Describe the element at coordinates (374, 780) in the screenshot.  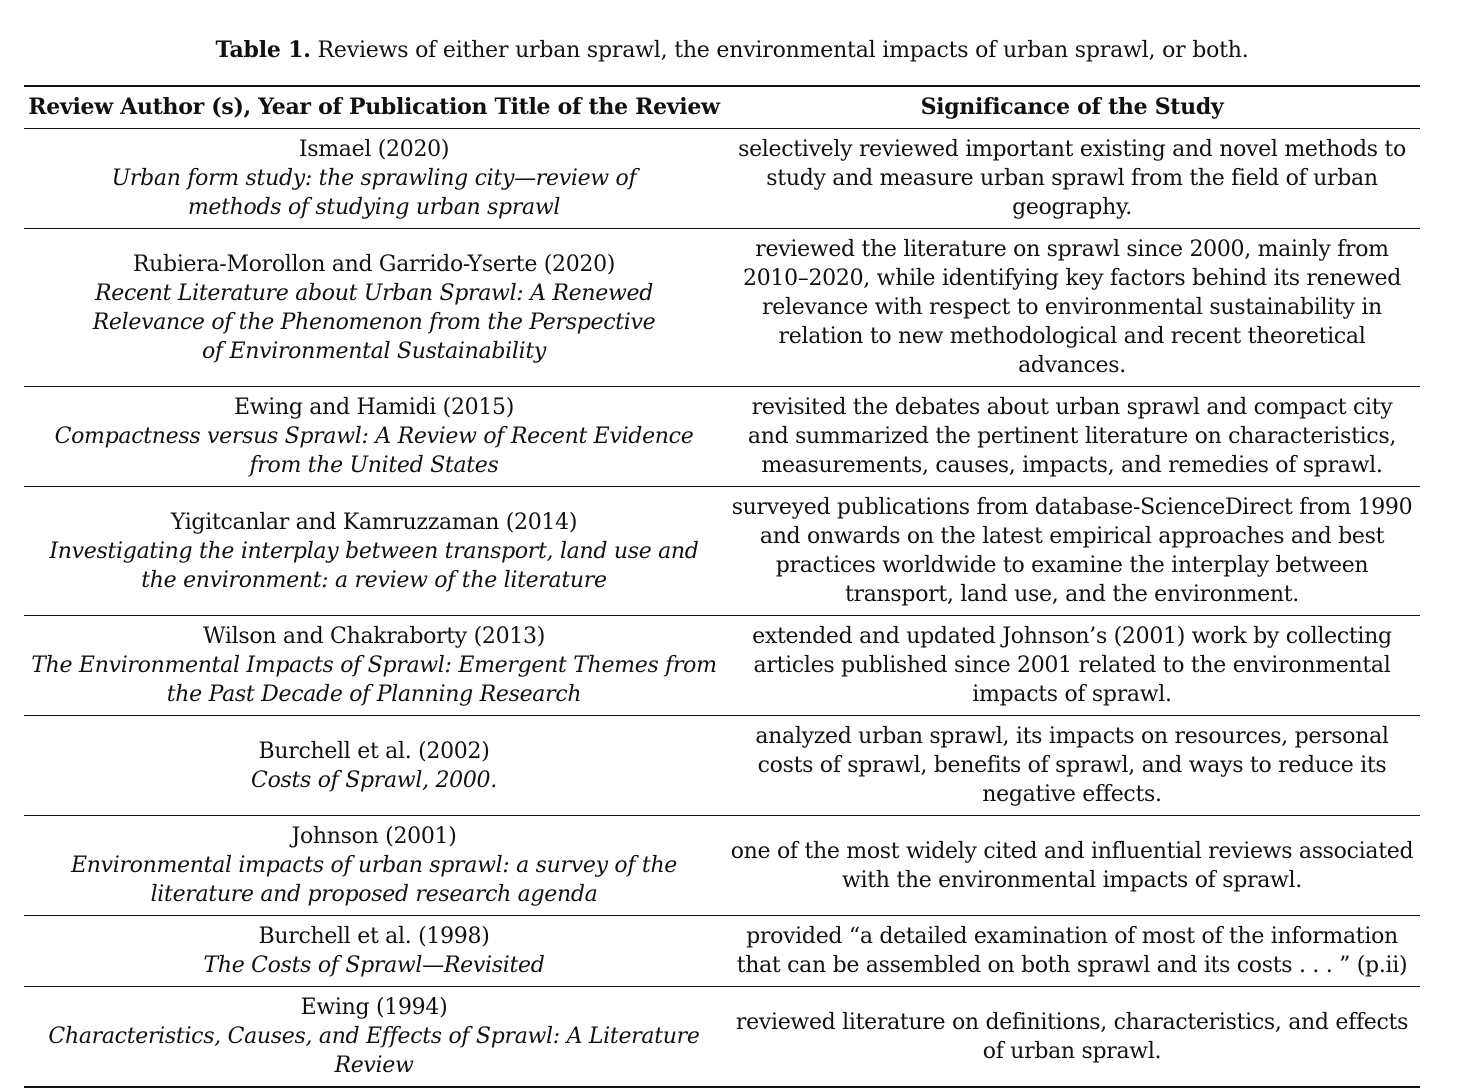
I see `review-title: Costs of Sprawl, 2000.` at that location.